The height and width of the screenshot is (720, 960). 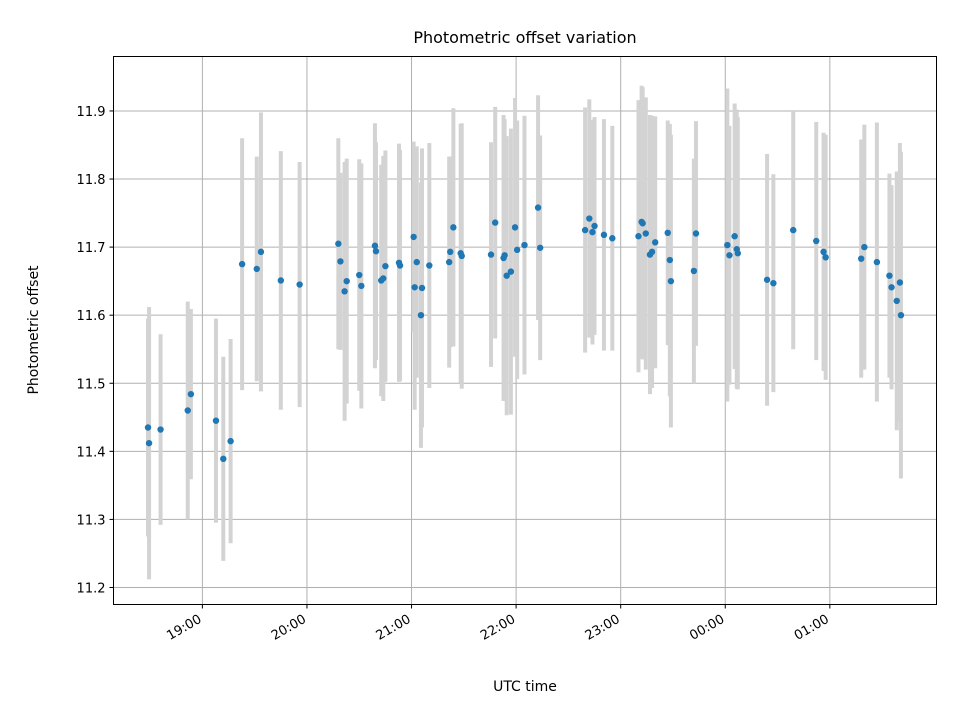 What do you see at coordinates (91, 180) in the screenshot?
I see `y-tick-label: 11.8` at bounding box center [91, 180].